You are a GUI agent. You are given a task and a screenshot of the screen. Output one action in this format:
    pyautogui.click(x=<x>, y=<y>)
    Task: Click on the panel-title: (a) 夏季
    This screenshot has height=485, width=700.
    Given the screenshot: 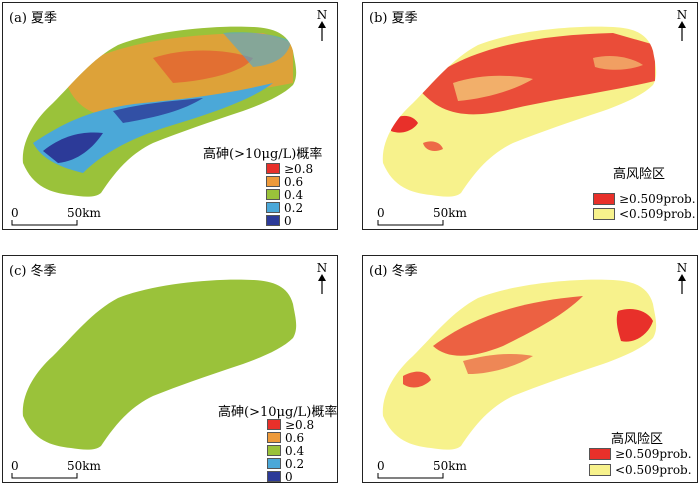 What is the action you would take?
    pyautogui.click(x=33, y=18)
    